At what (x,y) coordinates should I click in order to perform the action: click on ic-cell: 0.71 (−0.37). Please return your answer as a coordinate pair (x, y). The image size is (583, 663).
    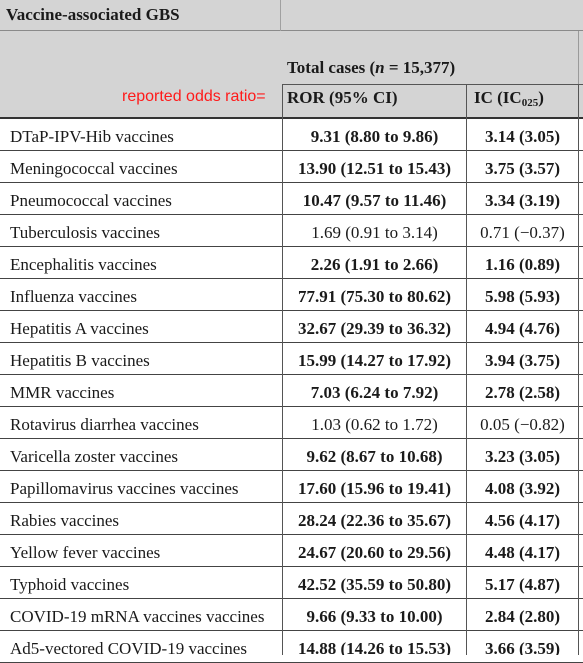
    Looking at the image, I should click on (522, 232).